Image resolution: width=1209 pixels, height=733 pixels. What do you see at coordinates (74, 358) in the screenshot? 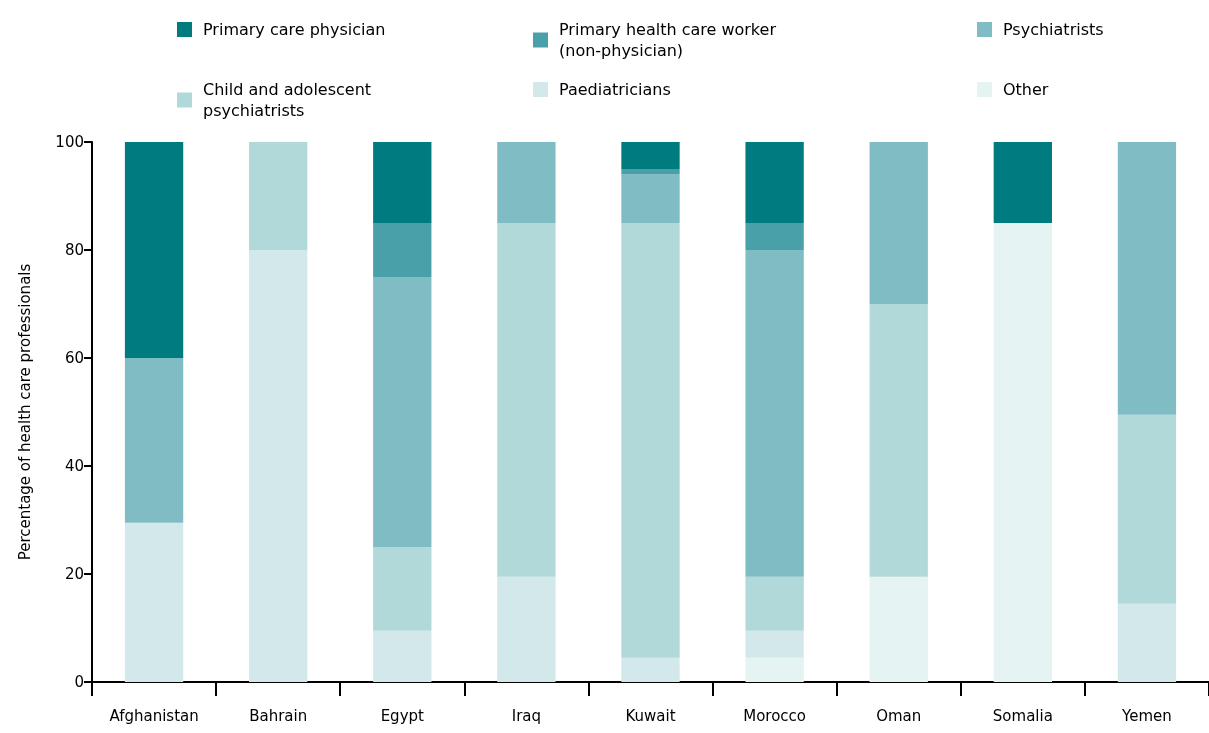
I see `y-tick-label: 60` at bounding box center [74, 358].